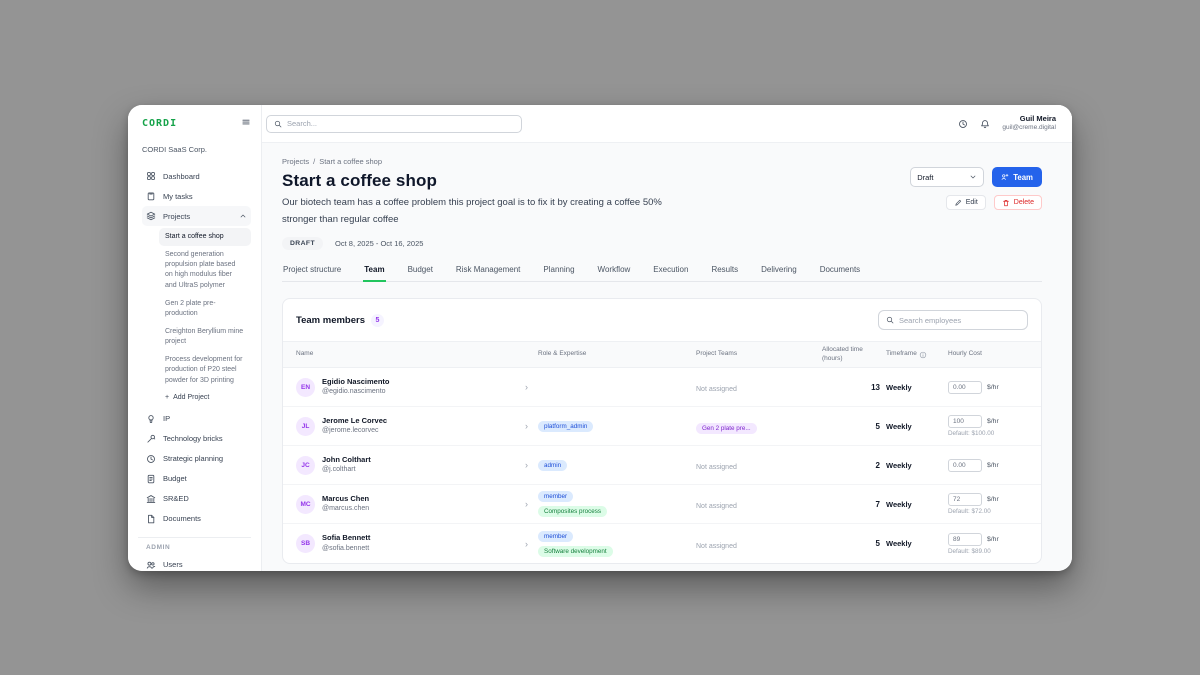  Describe the element at coordinates (1005, 202) in the screenshot. I see `trash-icon` at that location.